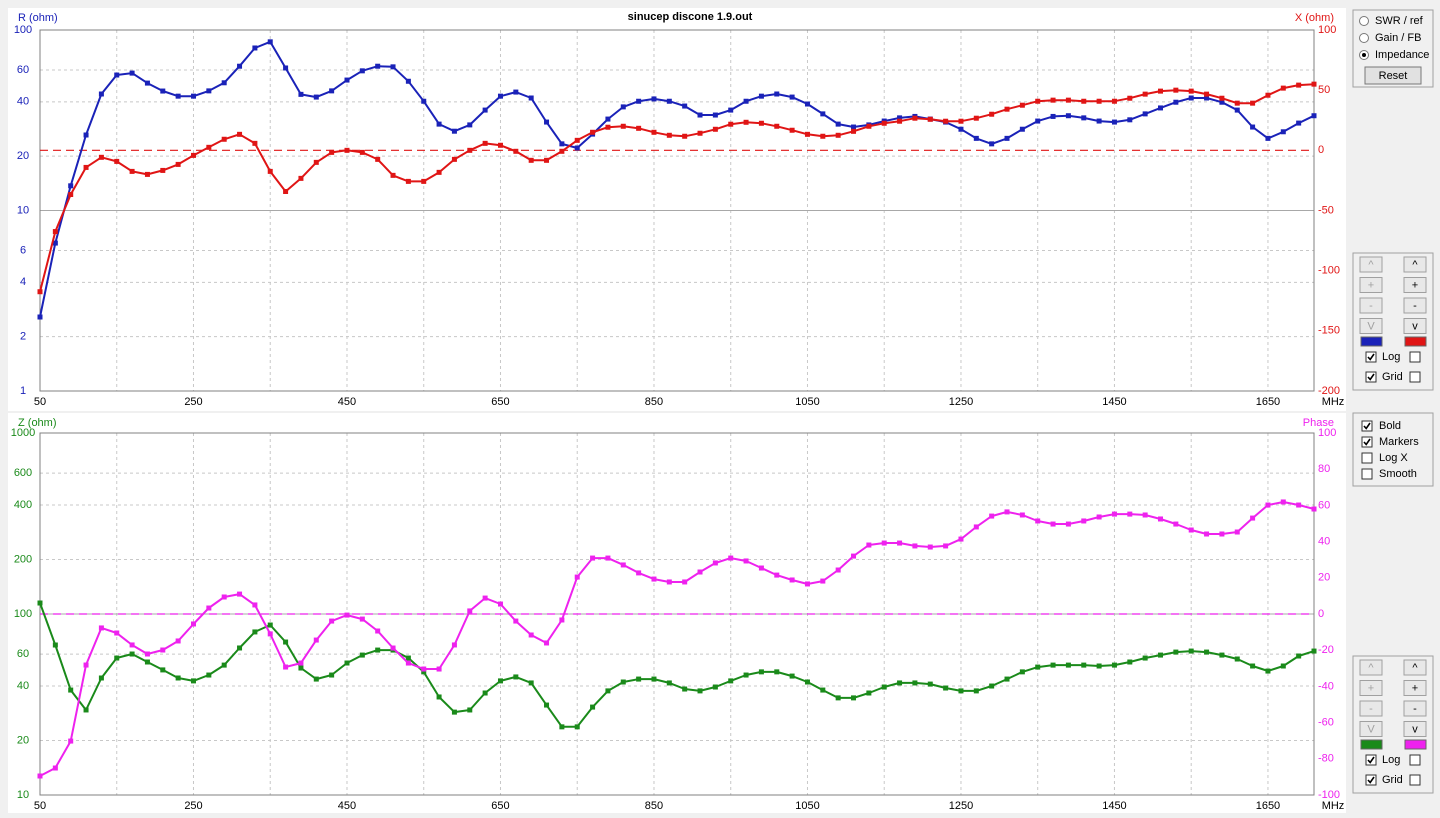  What do you see at coordinates (1327, 30) in the screenshot?
I see `y2-tick-label: 100` at bounding box center [1327, 30].